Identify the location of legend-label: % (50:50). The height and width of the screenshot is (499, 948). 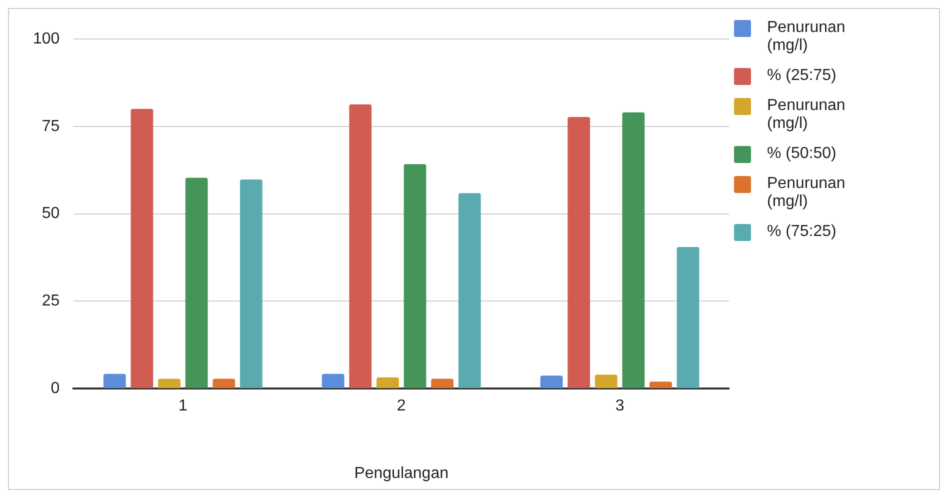
(802, 154).